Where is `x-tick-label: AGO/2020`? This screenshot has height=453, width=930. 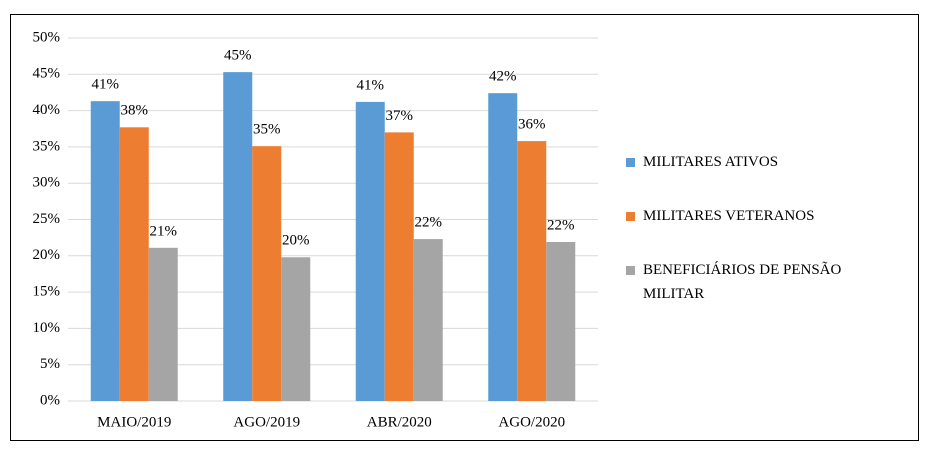
x-tick-label: AGO/2020 is located at coordinates (531, 422).